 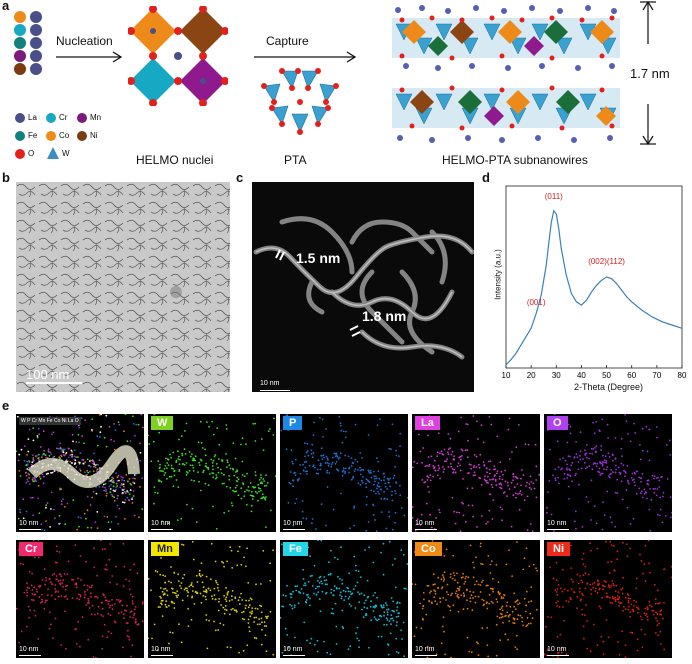 I want to click on eds-map-mn: Mn 10 nm, so click(x=212, y=599).